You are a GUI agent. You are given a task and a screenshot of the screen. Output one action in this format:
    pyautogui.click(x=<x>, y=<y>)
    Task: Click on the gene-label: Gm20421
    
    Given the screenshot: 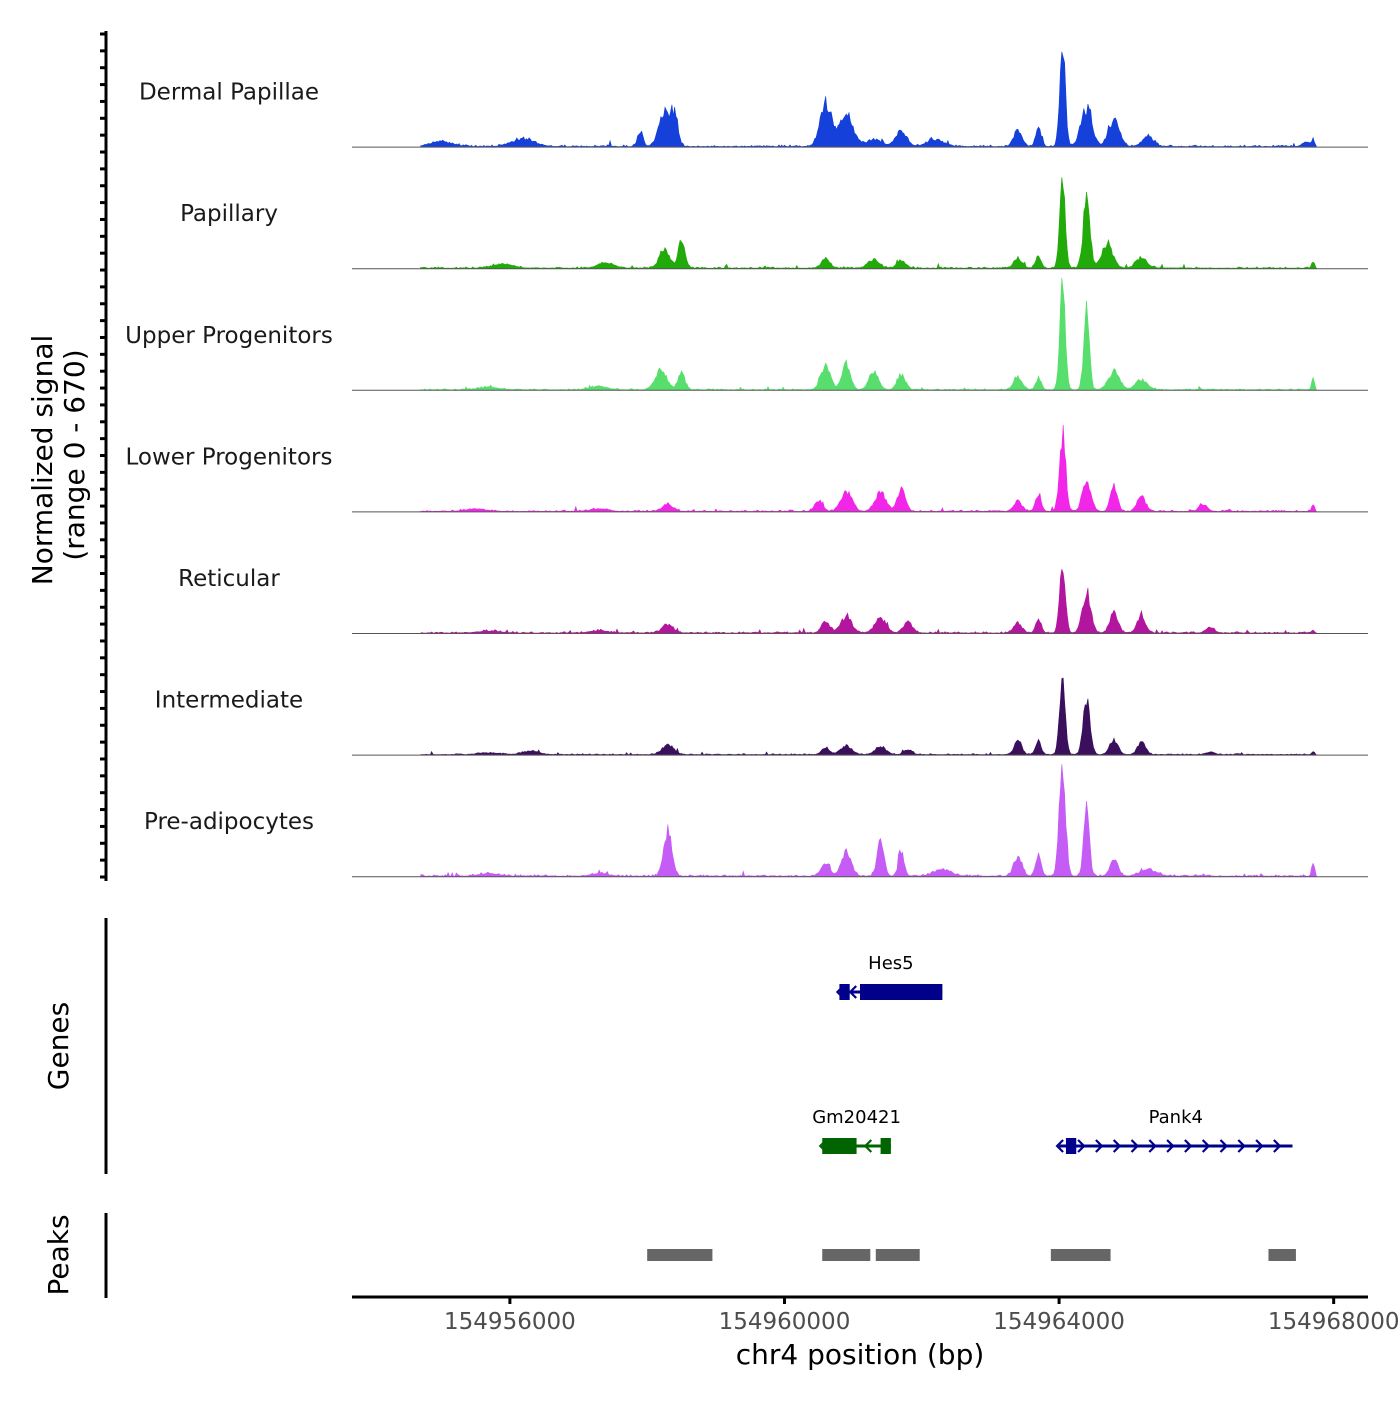 What is the action you would take?
    pyautogui.click(x=856, y=1117)
    